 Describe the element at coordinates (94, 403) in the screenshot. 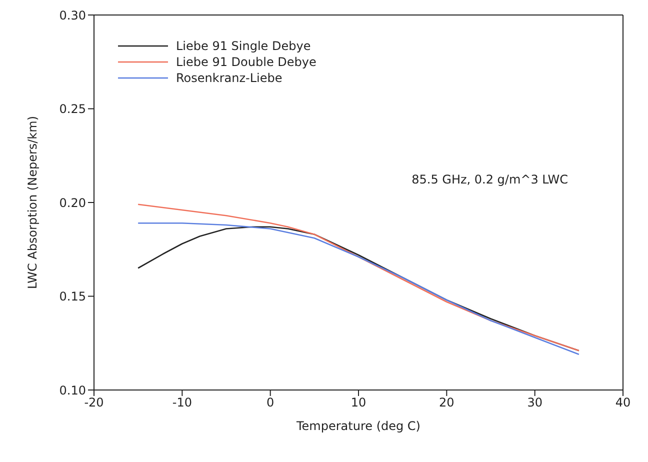

I see `x-tick-label: -20` at that location.